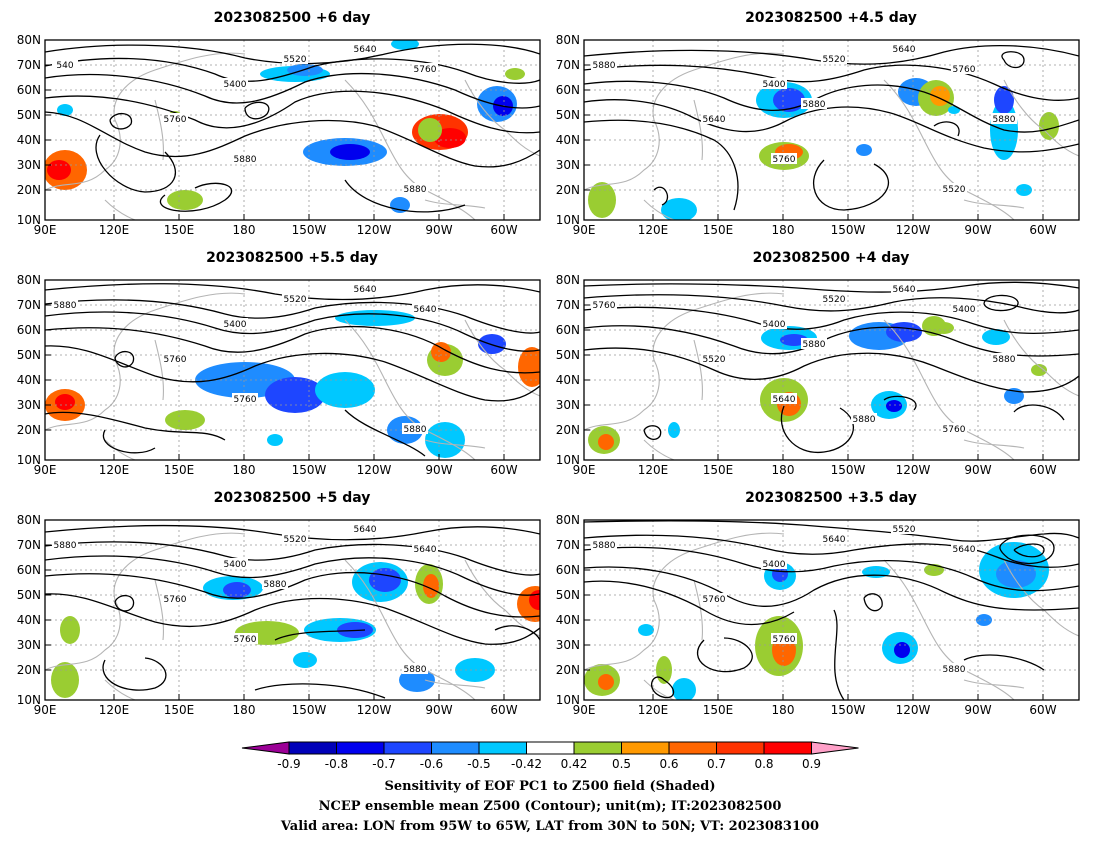 Image resolution: width=1100 pixels, height=850 pixels. What do you see at coordinates (336, 764) in the screenshot?
I see `colorbar-tick-label: -0.8` at bounding box center [336, 764].